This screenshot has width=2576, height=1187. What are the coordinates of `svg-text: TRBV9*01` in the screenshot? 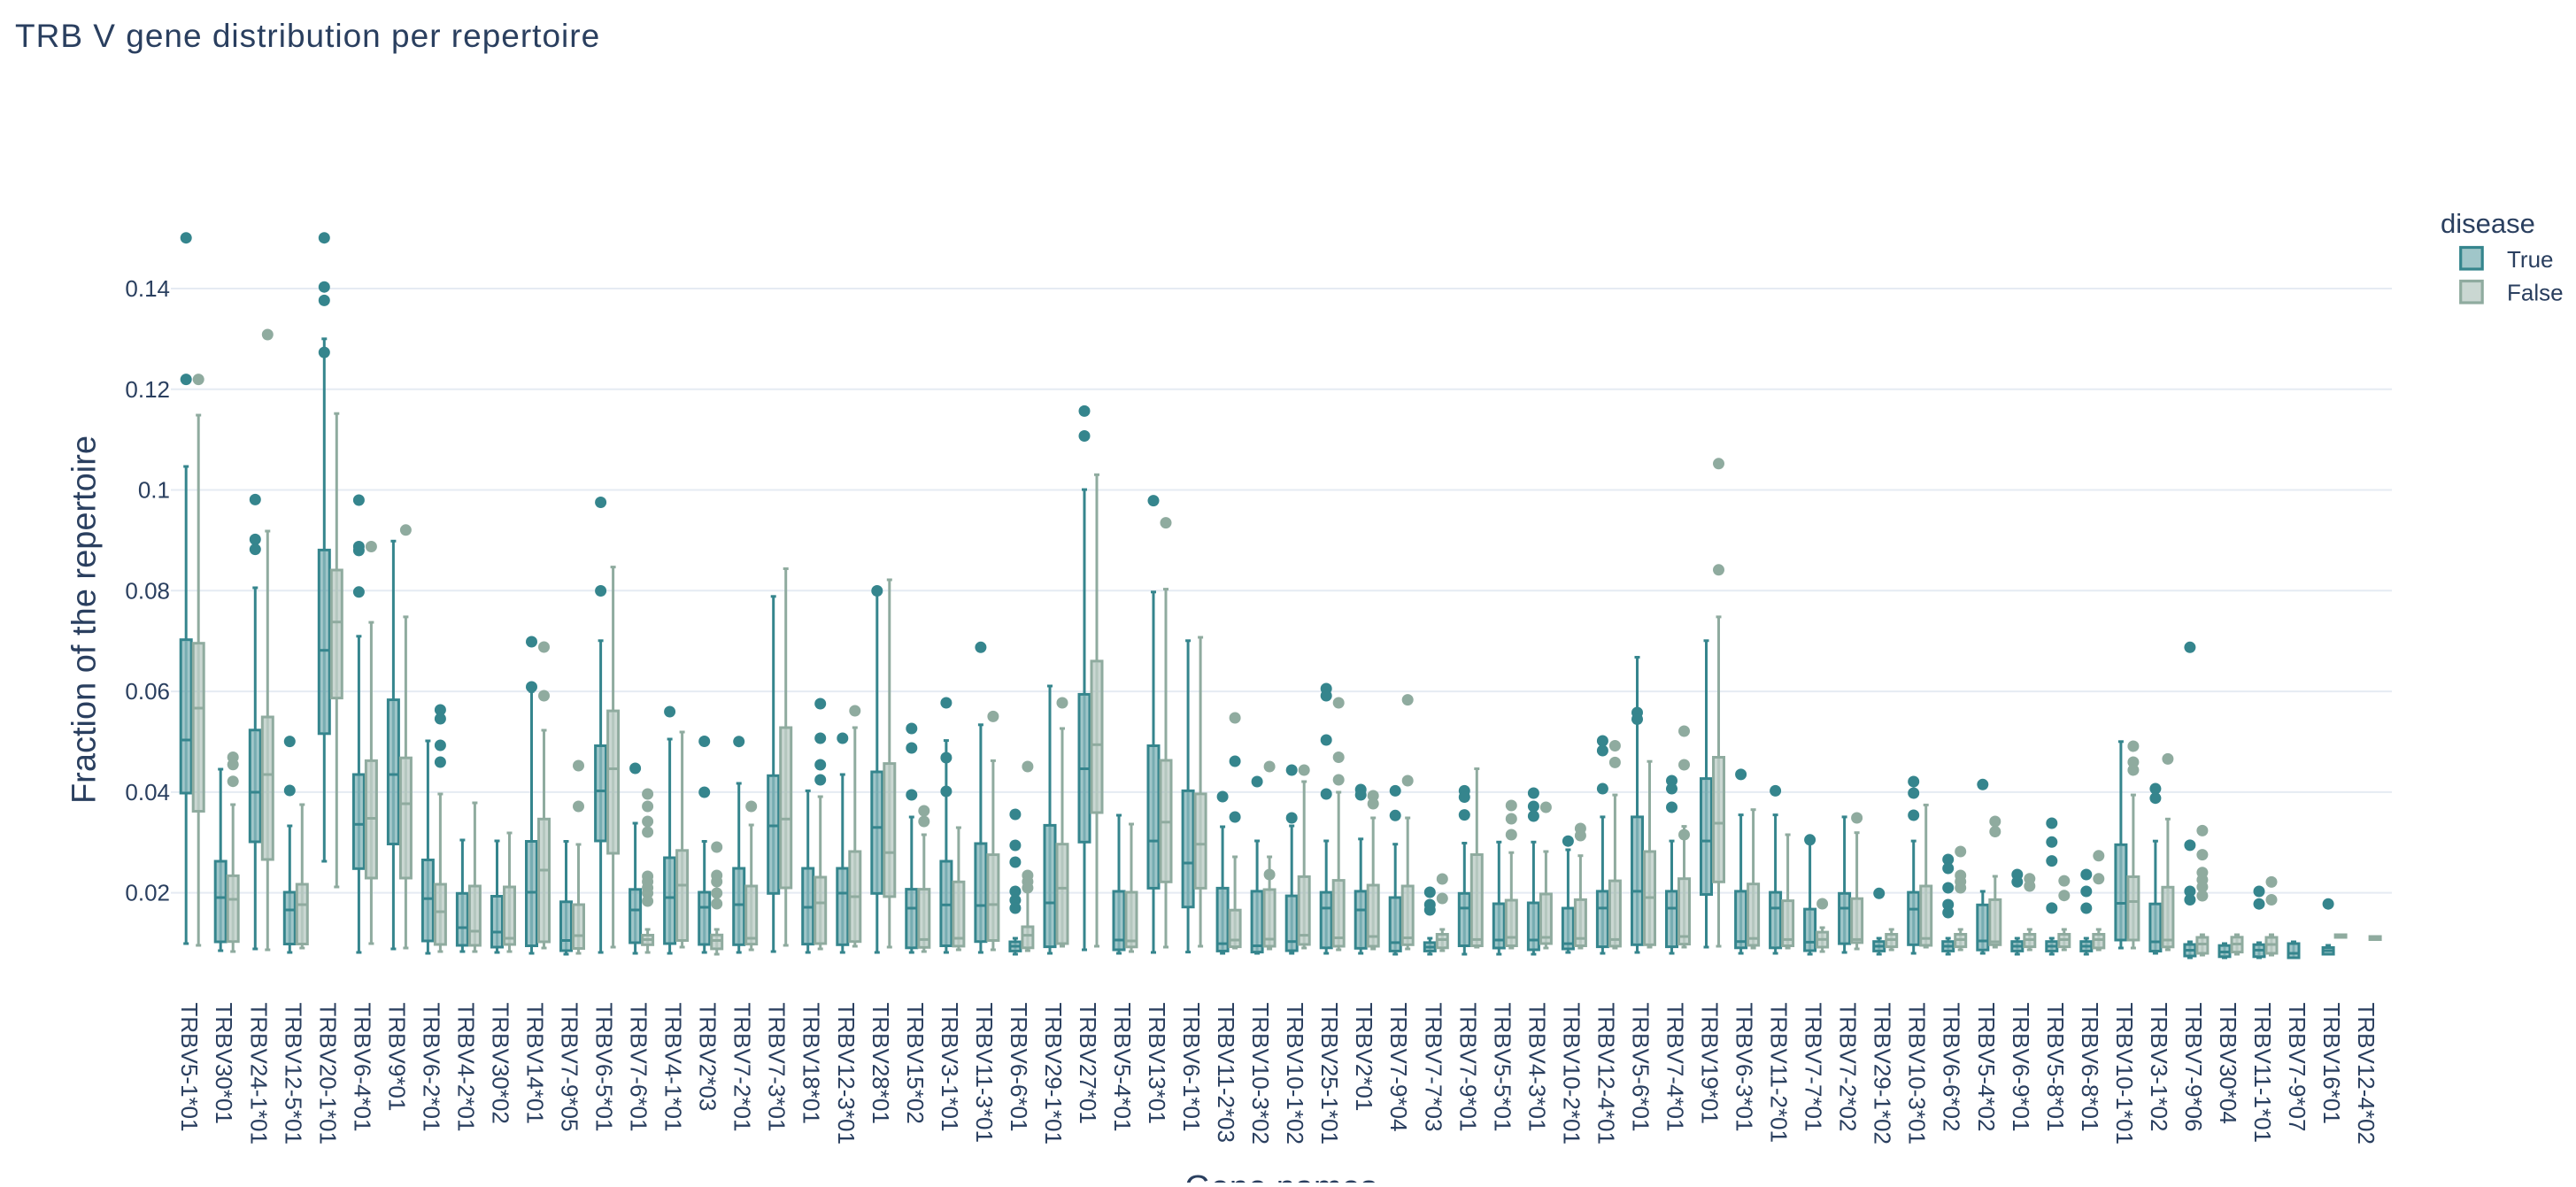 It's located at (396, 1057).